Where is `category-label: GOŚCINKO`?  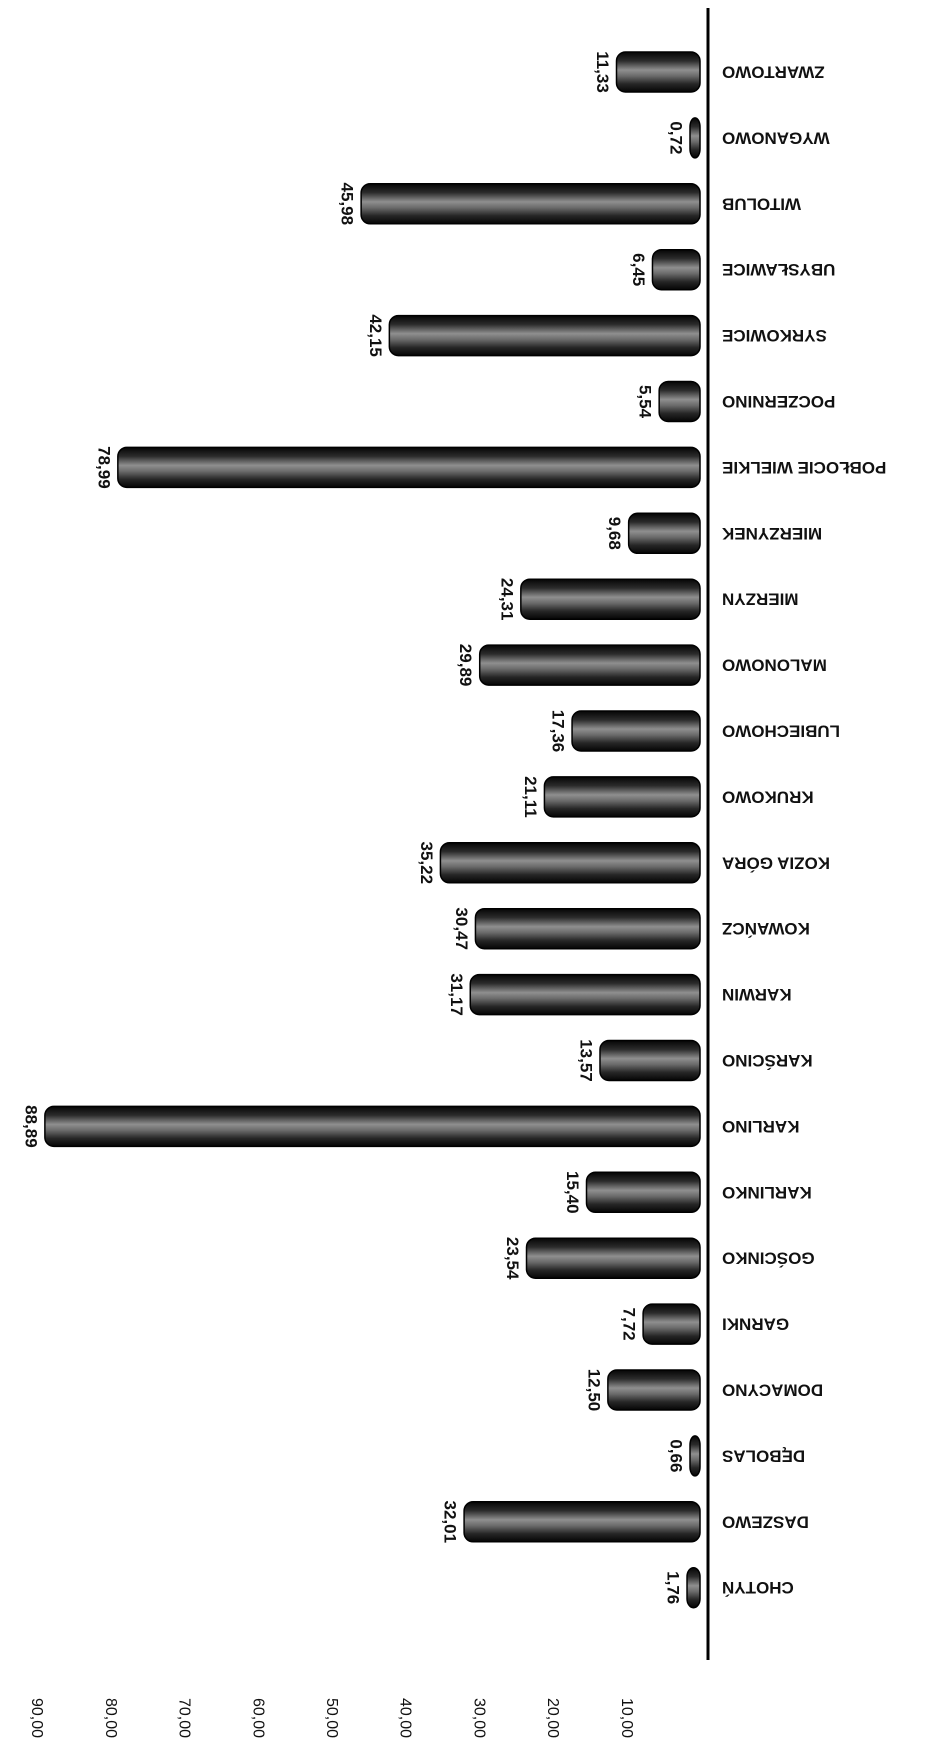 category-label: GOŚCINKO is located at coordinates (768, 1258).